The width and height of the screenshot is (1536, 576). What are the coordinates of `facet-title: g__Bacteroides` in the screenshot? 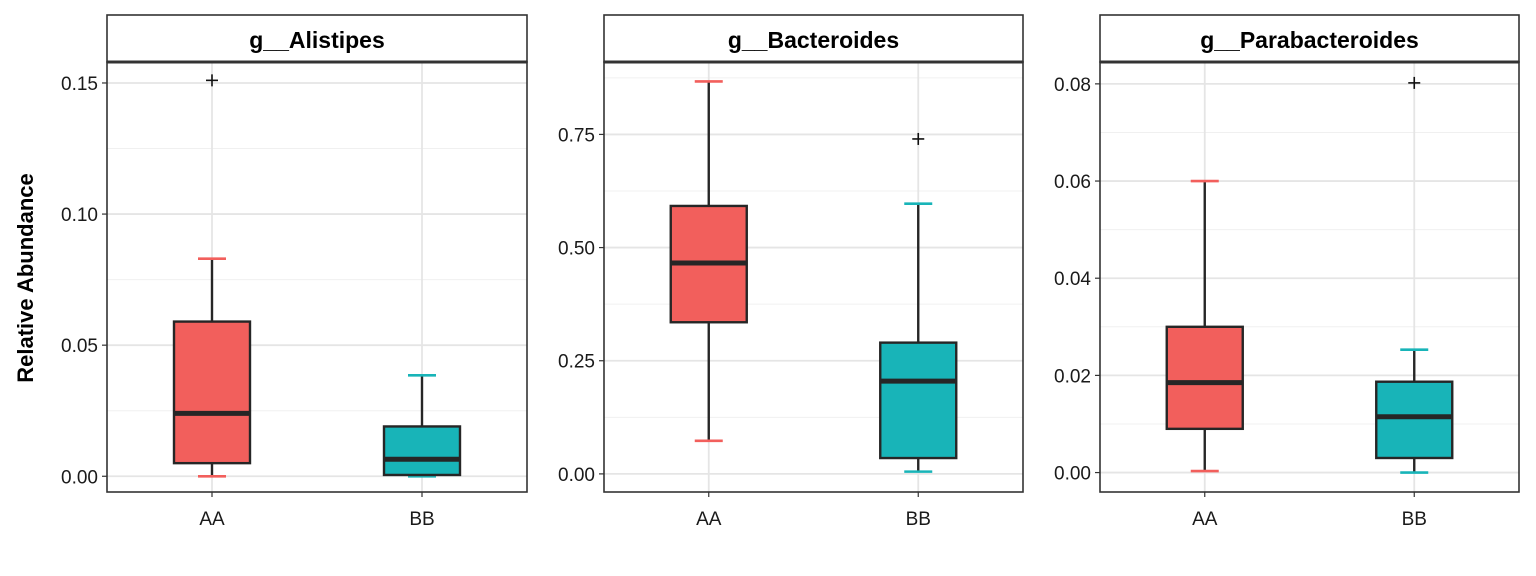 It's located at (813, 40).